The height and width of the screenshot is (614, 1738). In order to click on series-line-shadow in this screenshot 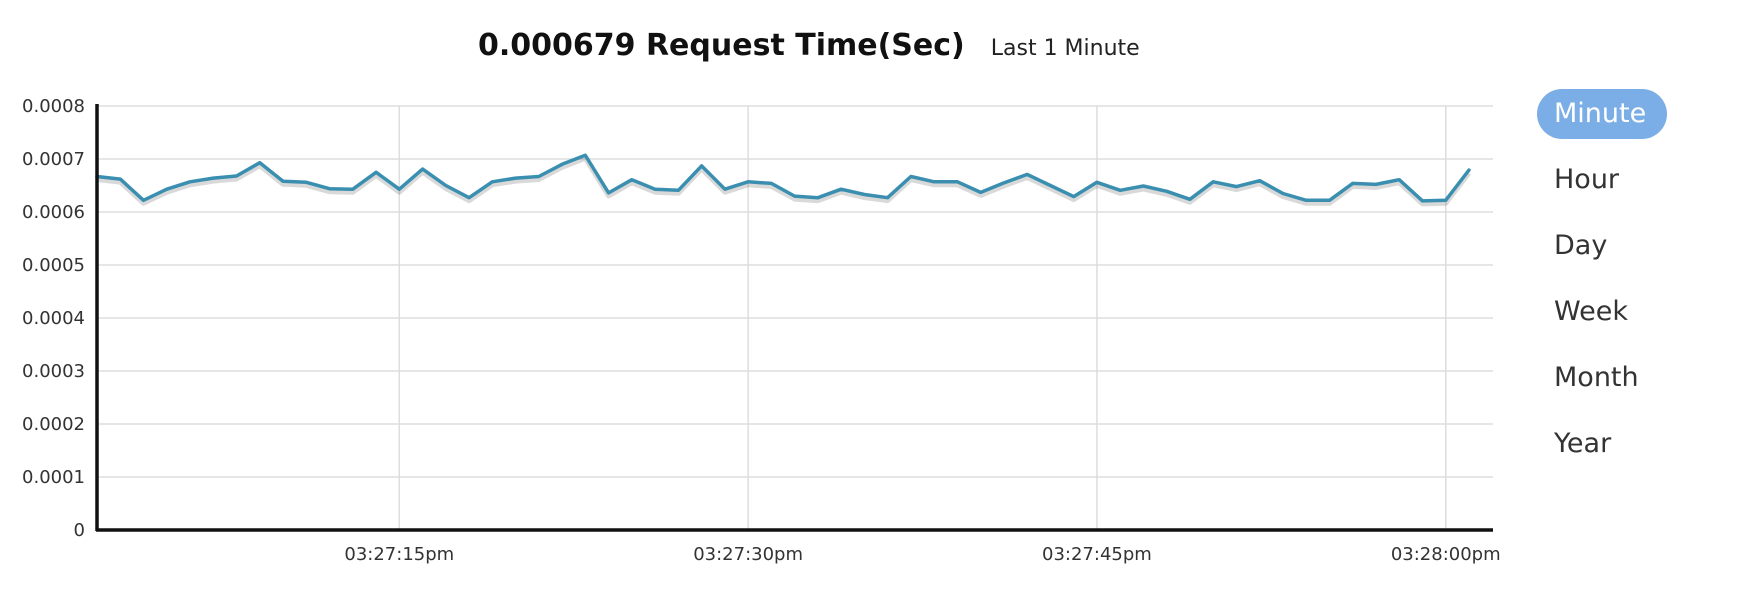, I will do `click(783, 181)`.